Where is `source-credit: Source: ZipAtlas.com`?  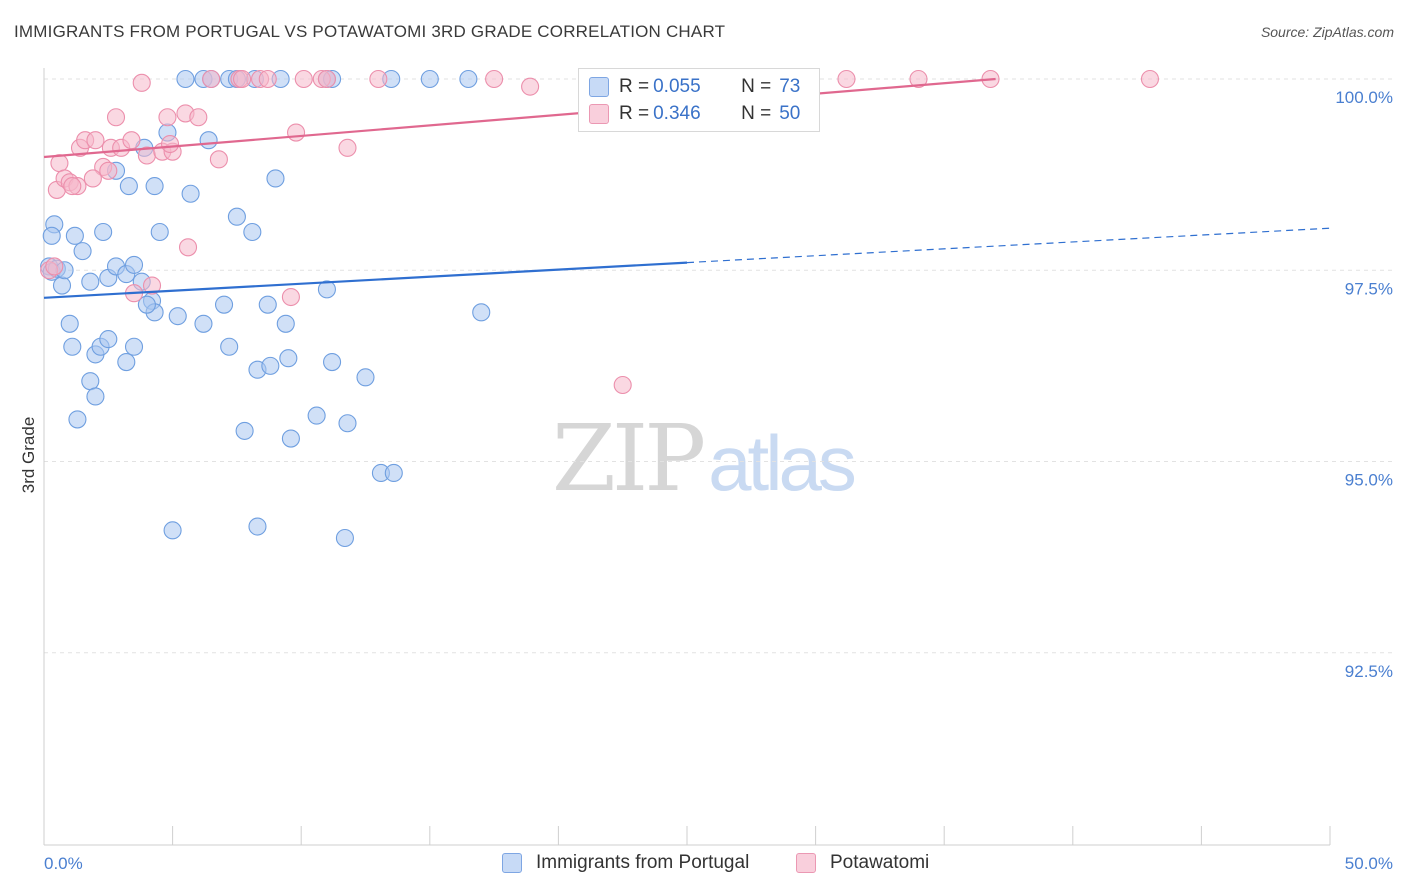 source-credit: Source: ZipAtlas.com is located at coordinates (1327, 32).